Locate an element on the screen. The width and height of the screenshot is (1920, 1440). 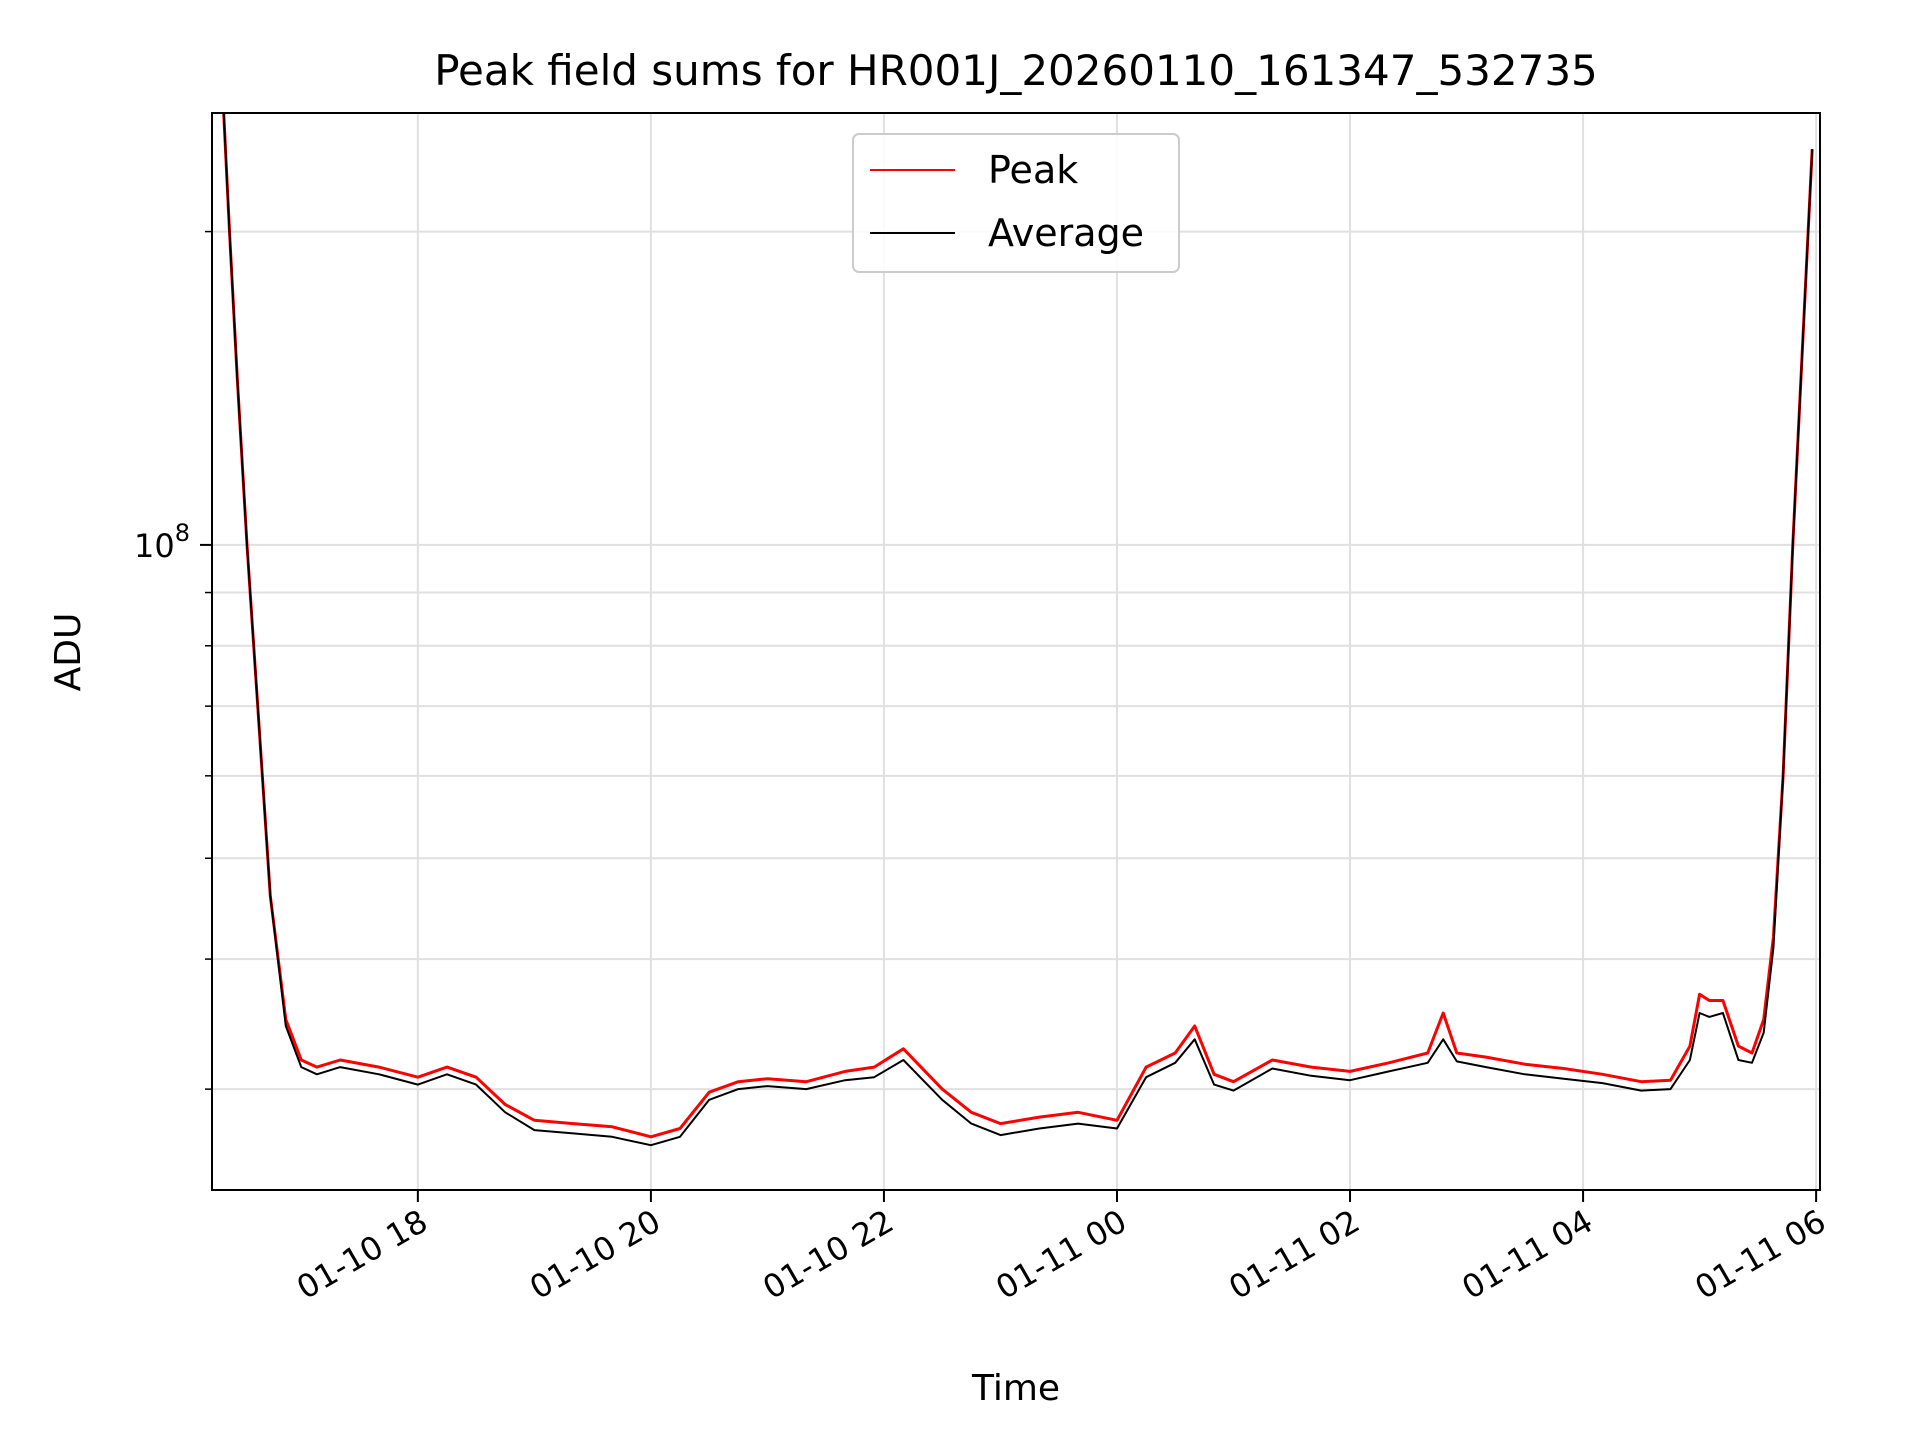
y-tick-label-exponent: 8 is located at coordinates (182, 533).